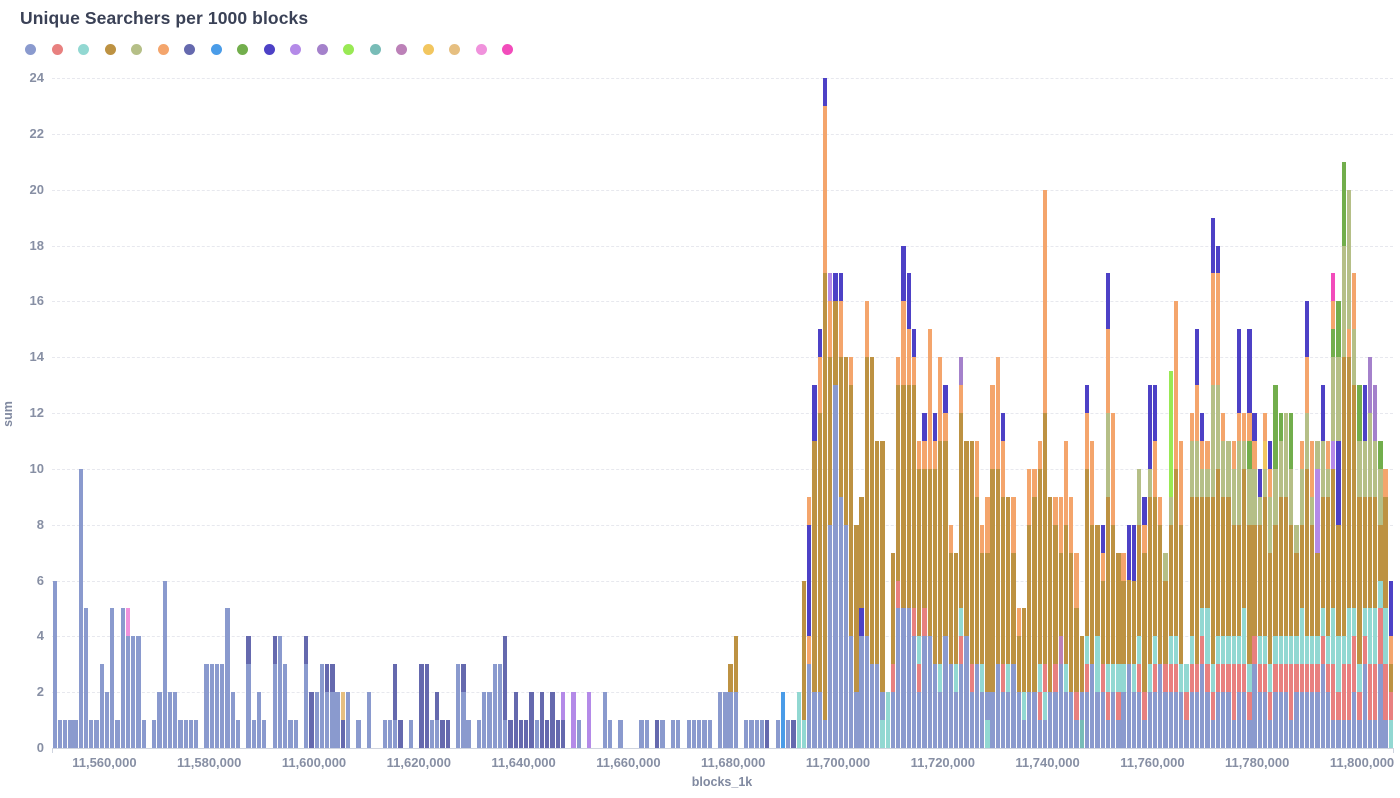 The width and height of the screenshot is (1400, 798). I want to click on legend-swatch-g, so click(110, 49).